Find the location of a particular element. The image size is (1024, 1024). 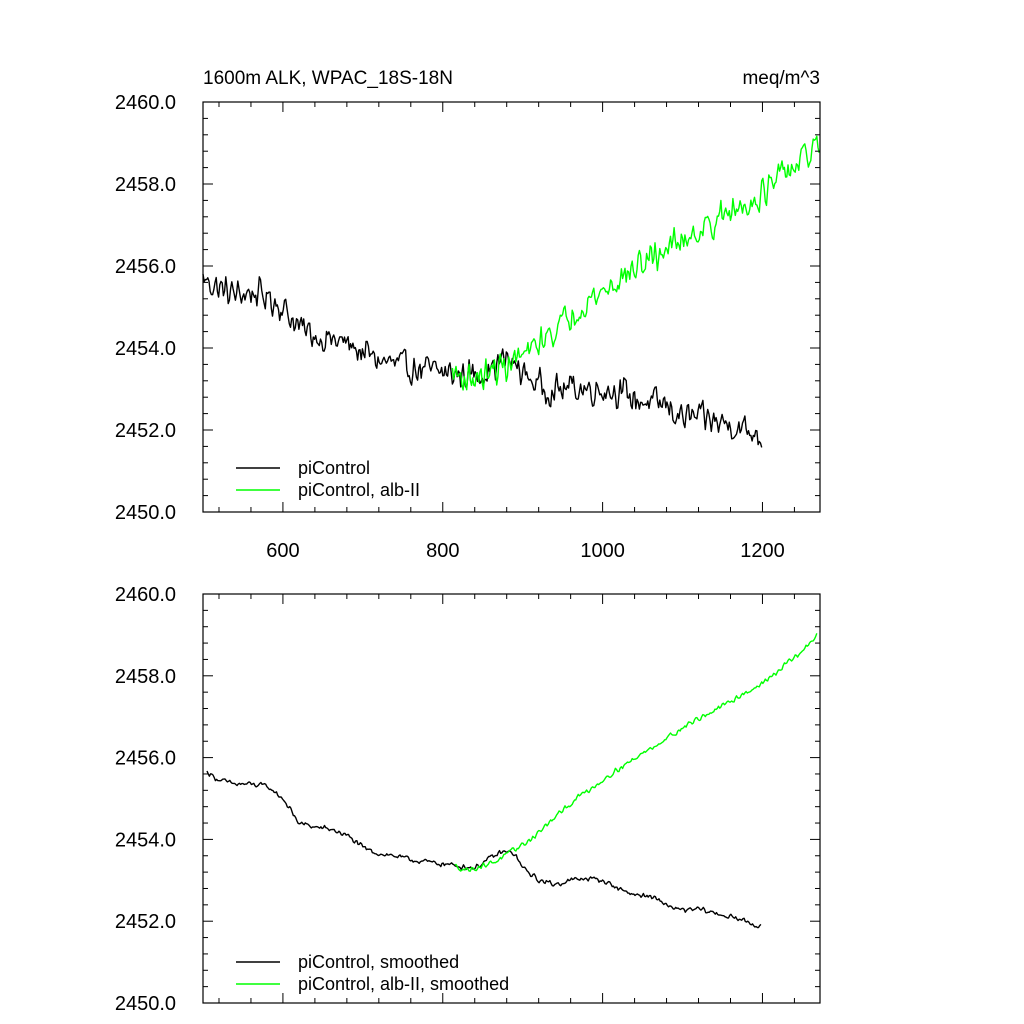

x-tick-label: 800 is located at coordinates (442, 551).